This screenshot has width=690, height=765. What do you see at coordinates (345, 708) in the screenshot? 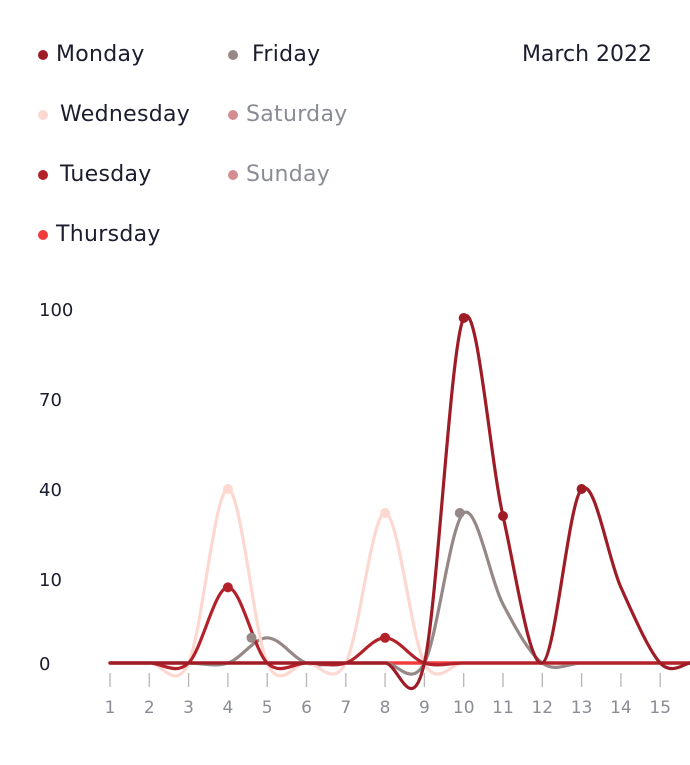
I see `x-tick-label: 7` at bounding box center [345, 708].